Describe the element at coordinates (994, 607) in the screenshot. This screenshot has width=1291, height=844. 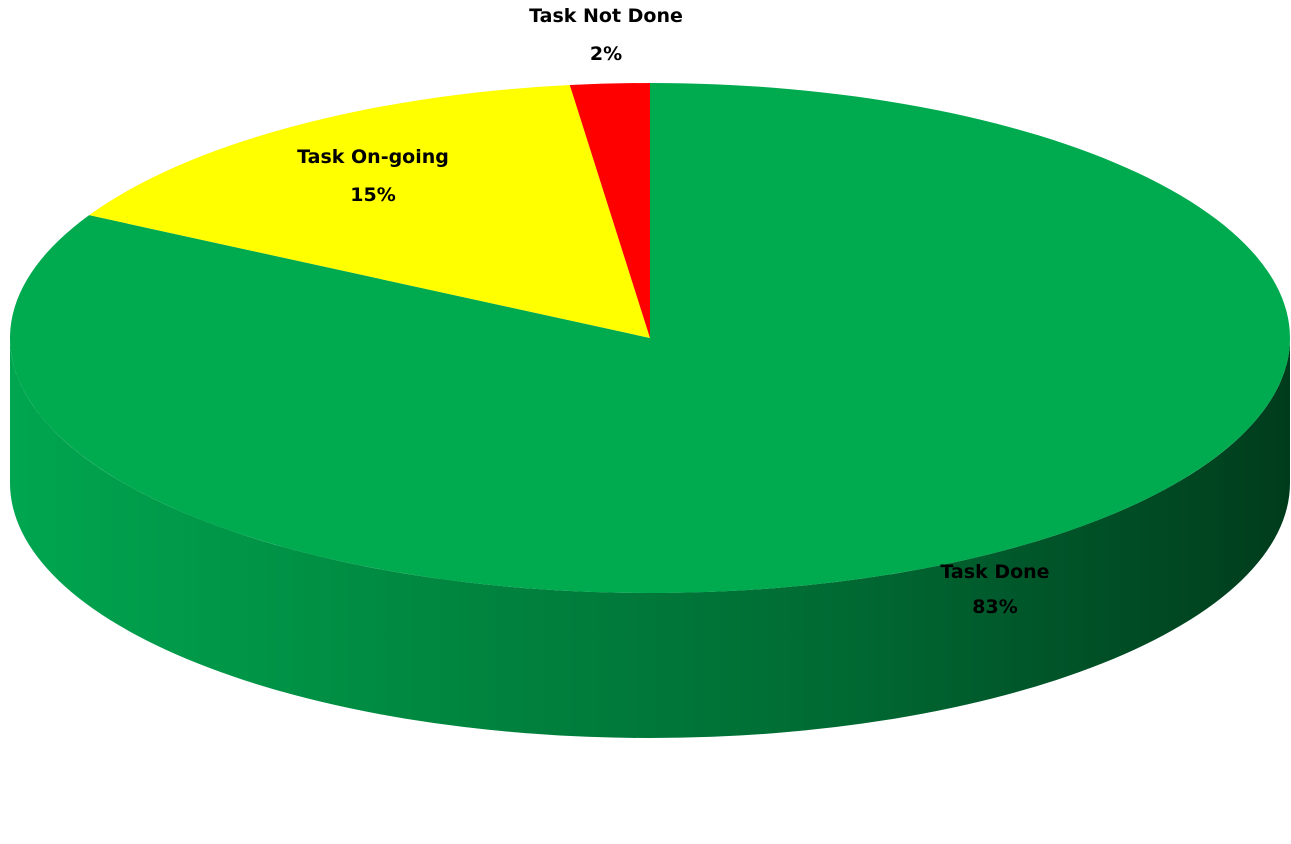
I see `data-label-task-done-percent: 83%` at that location.